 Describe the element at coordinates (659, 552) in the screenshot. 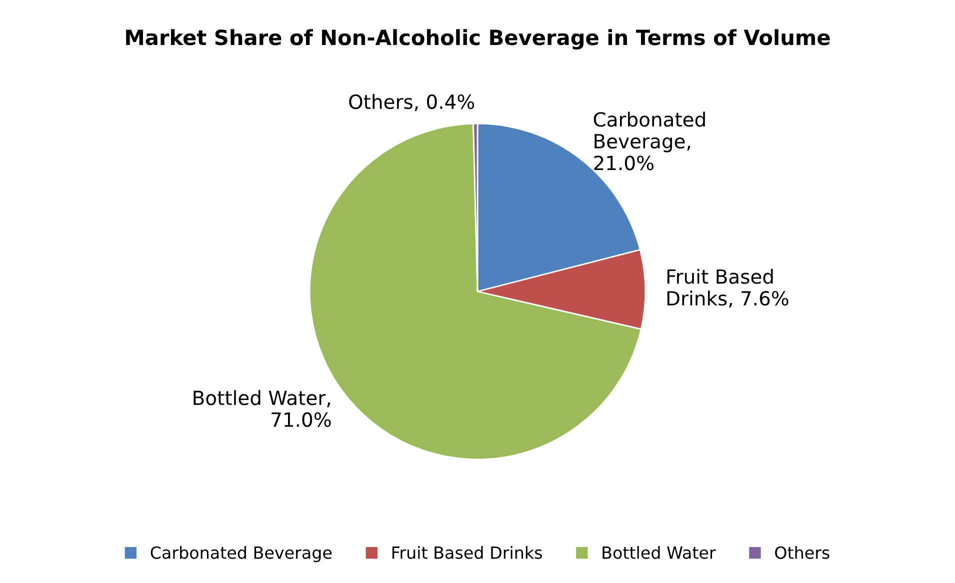

I see `legend-label: Bottled Water` at that location.